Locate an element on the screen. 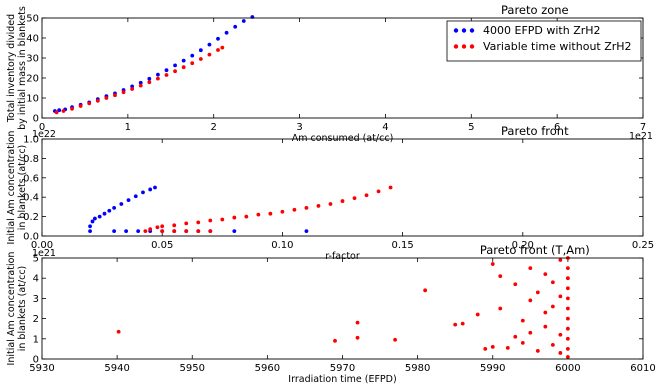 The height and width of the screenshot is (386, 657). x-tick-label: 1 is located at coordinates (128, 127).